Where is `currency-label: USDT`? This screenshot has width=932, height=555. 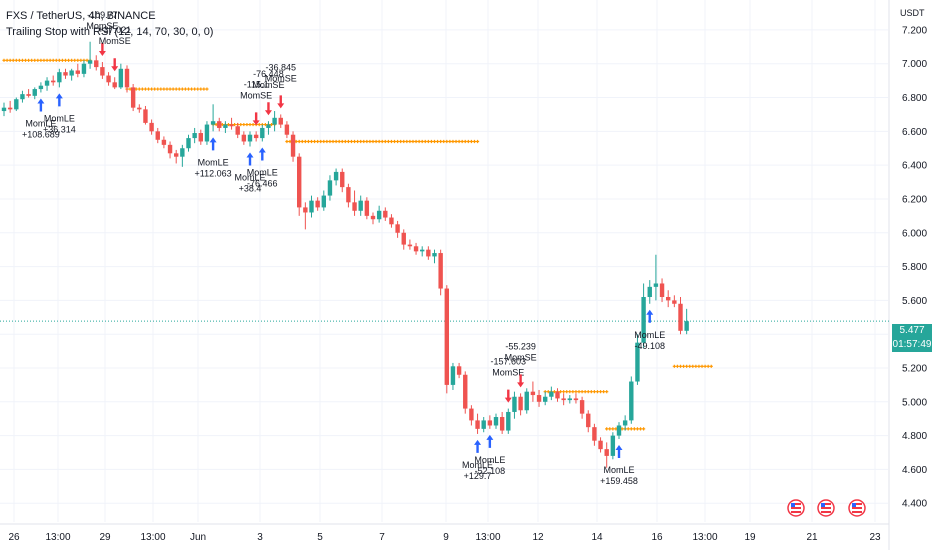 currency-label: USDT is located at coordinates (912, 13).